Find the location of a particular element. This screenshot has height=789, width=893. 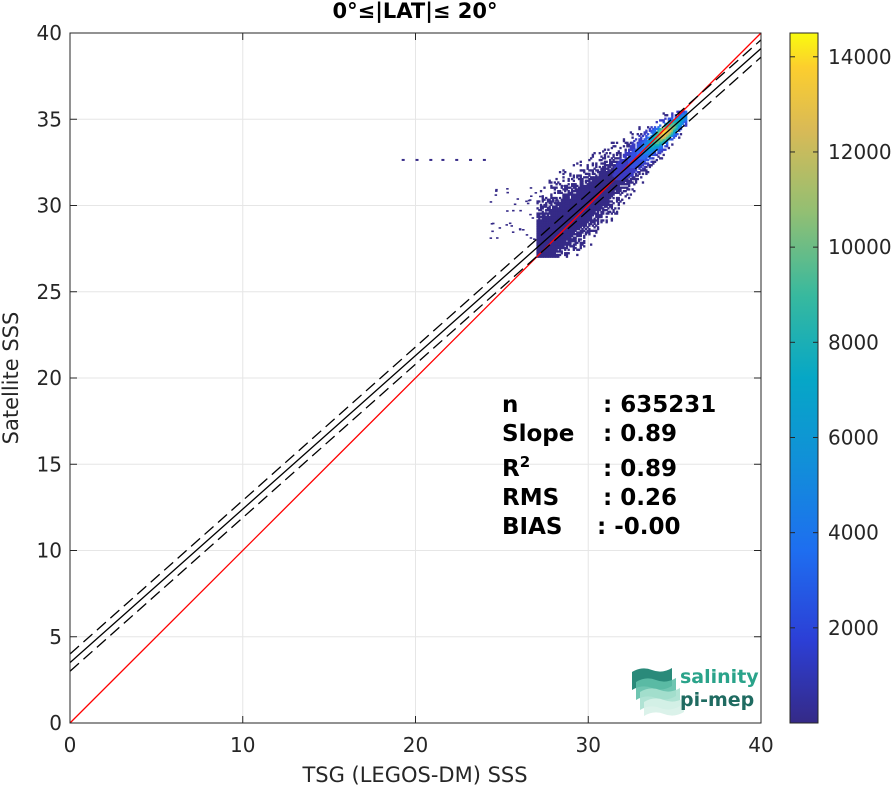

logo-text-pimep: pi-mep is located at coordinates (717, 700).